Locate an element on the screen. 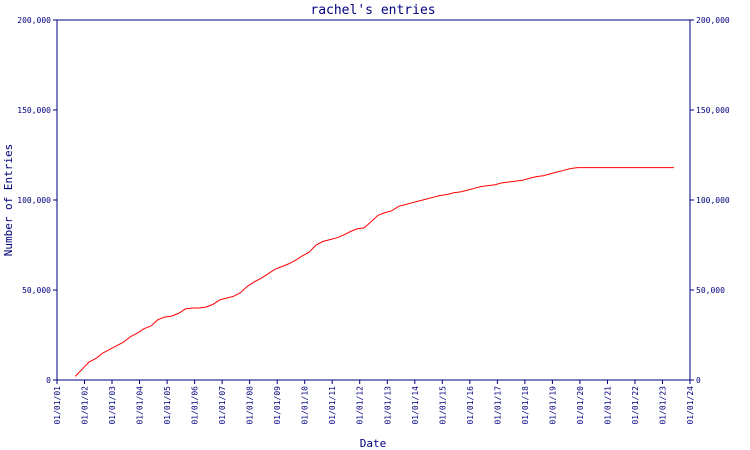 The image size is (750, 450). x-tick-label: 01/01/18 is located at coordinates (525, 405).